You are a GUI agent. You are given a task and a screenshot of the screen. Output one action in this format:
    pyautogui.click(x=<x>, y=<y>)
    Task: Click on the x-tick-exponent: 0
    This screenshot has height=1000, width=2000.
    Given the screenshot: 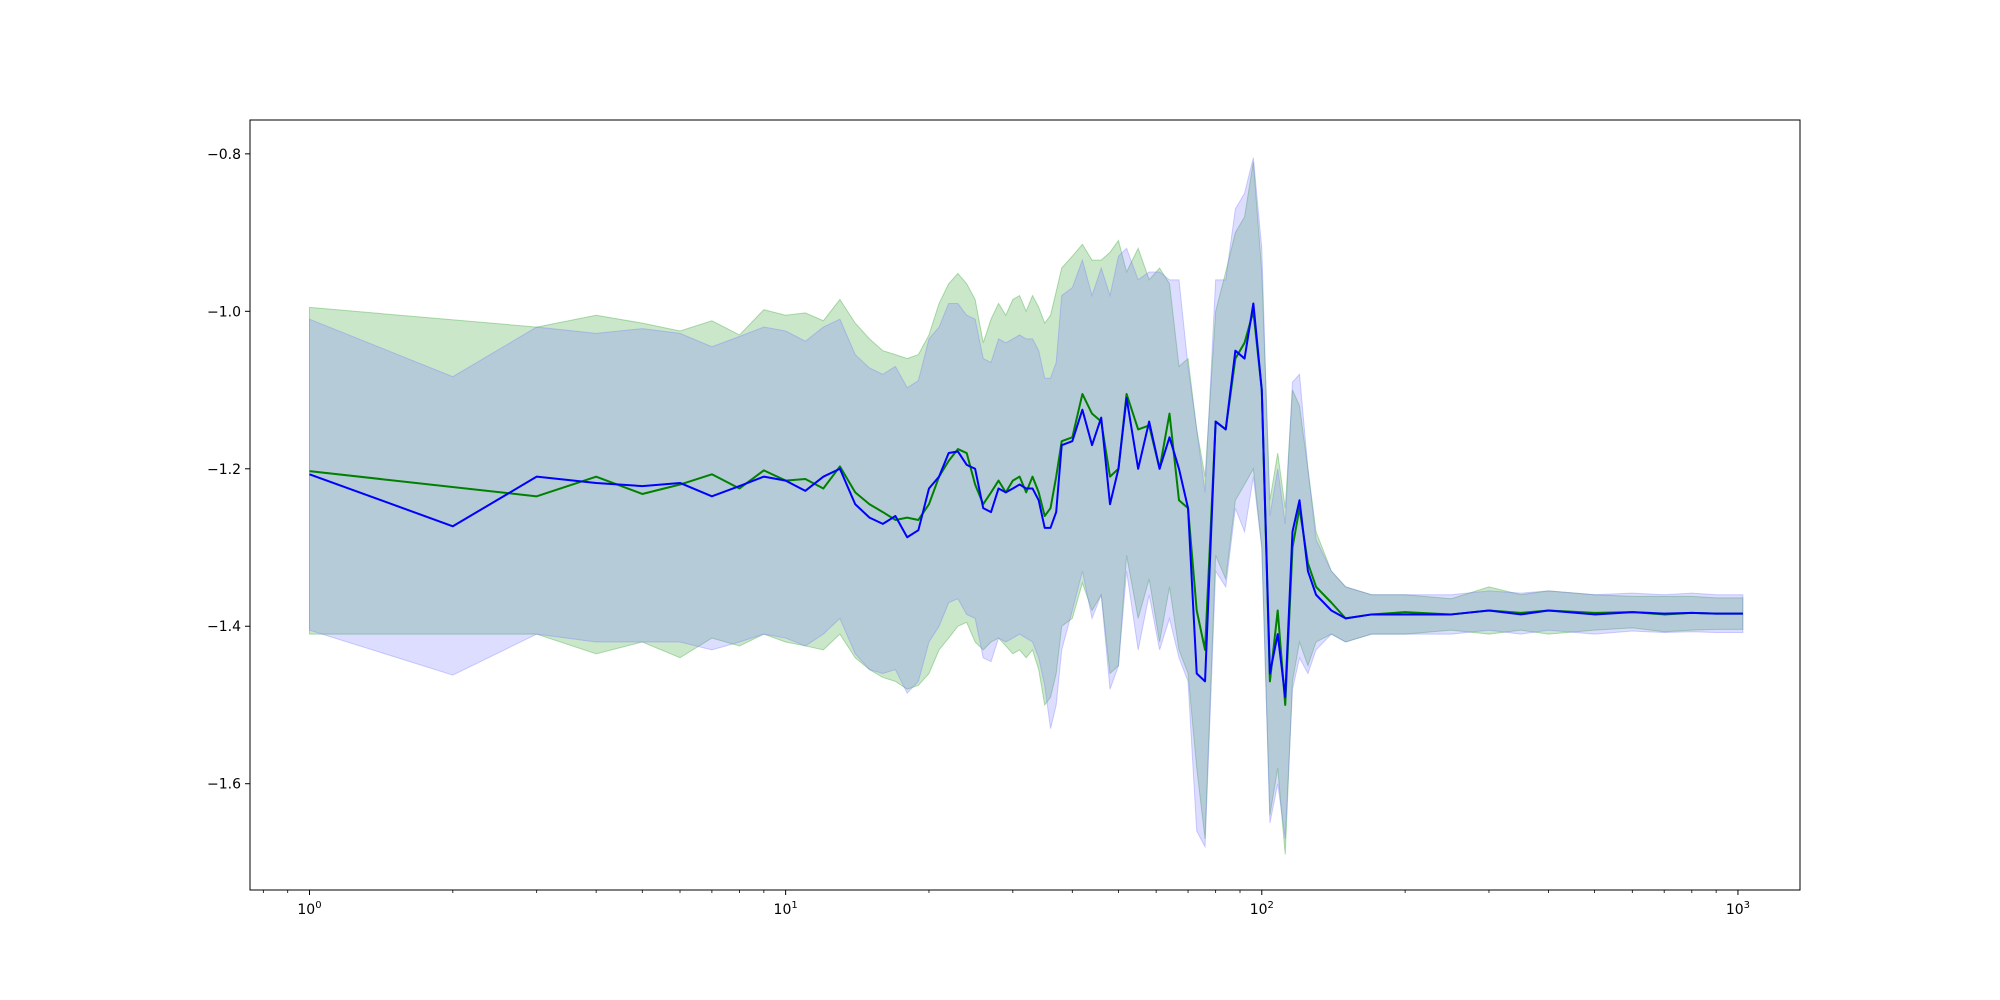 What is the action you would take?
    pyautogui.click(x=318, y=905)
    